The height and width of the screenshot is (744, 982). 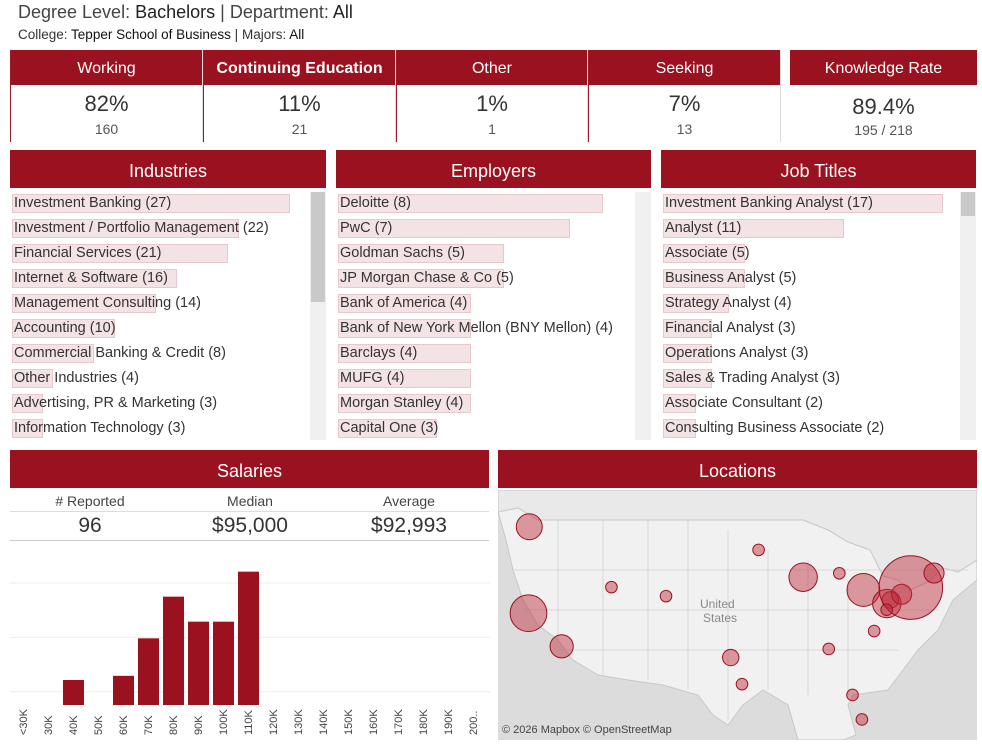 I want to click on job-title-label: Associate Consultant (2), so click(x=744, y=403).